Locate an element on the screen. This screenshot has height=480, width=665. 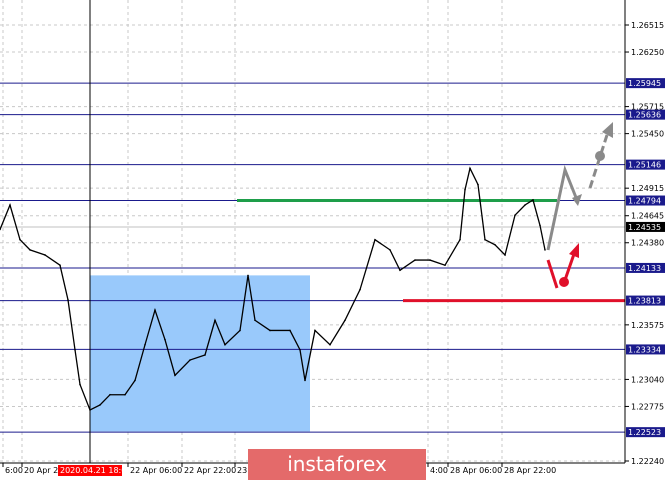
level-label: 1.24794 is located at coordinates (644, 201).